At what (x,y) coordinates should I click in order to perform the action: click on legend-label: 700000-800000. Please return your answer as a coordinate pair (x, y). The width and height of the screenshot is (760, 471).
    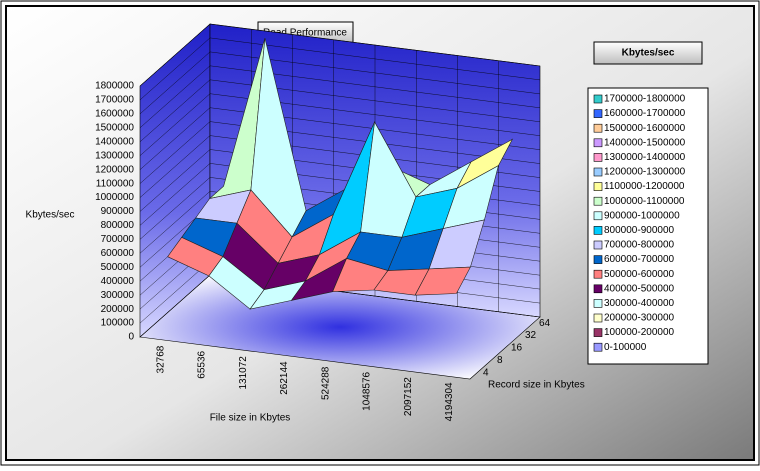
    Looking at the image, I should click on (639, 245).